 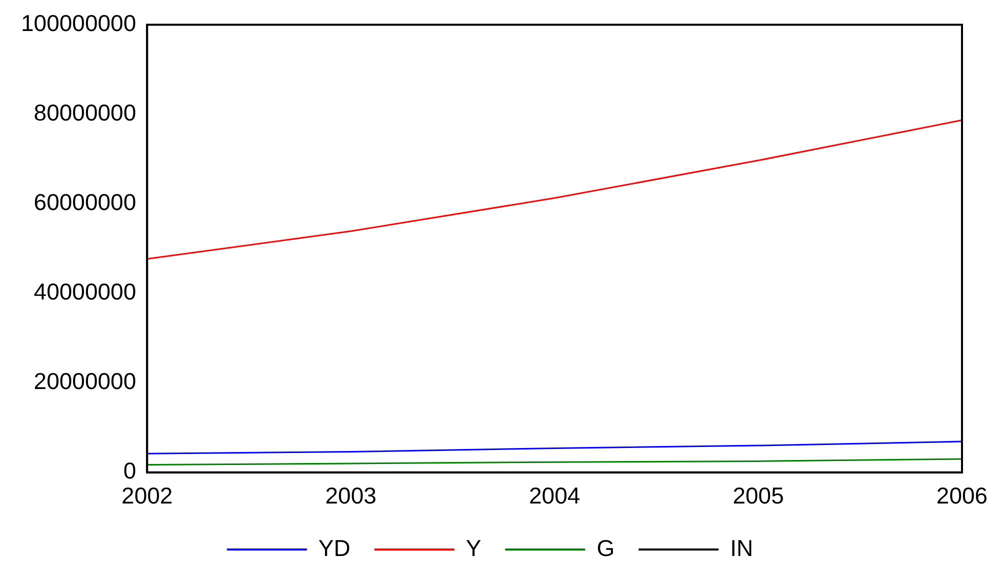 What do you see at coordinates (474, 547) in the screenshot?
I see `legend-label: Y` at bounding box center [474, 547].